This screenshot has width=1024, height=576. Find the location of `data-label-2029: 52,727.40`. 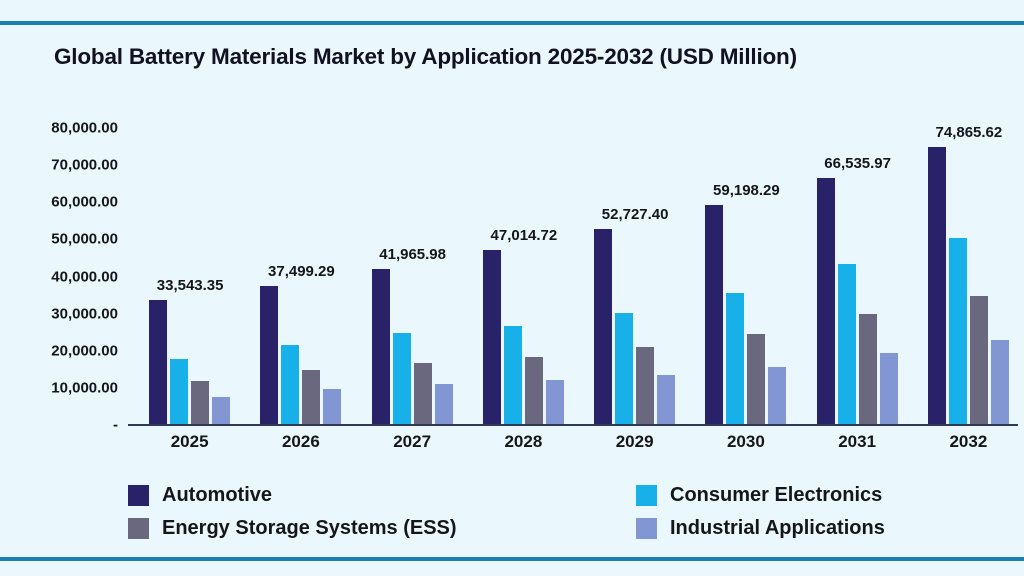

data-label-2029: 52,727.40 is located at coordinates (635, 215).